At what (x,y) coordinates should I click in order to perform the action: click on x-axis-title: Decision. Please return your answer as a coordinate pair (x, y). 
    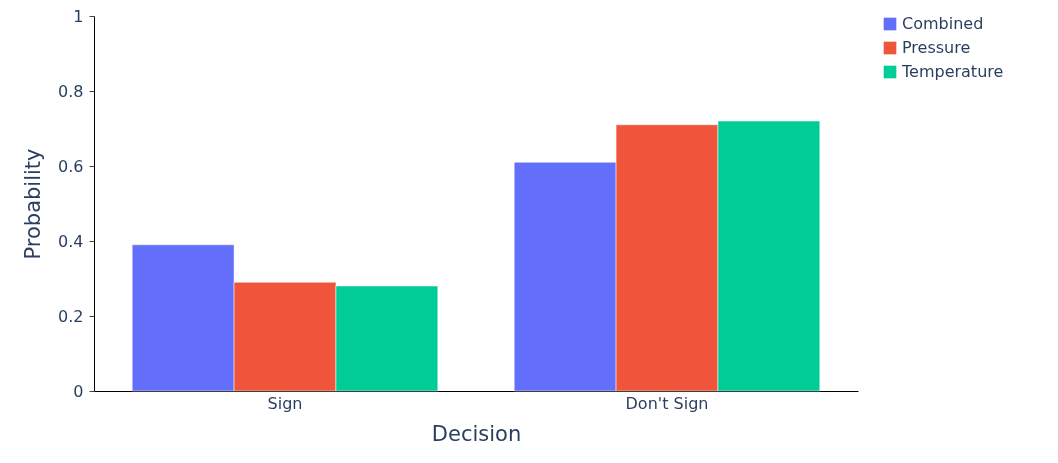
    Looking at the image, I should click on (476, 433).